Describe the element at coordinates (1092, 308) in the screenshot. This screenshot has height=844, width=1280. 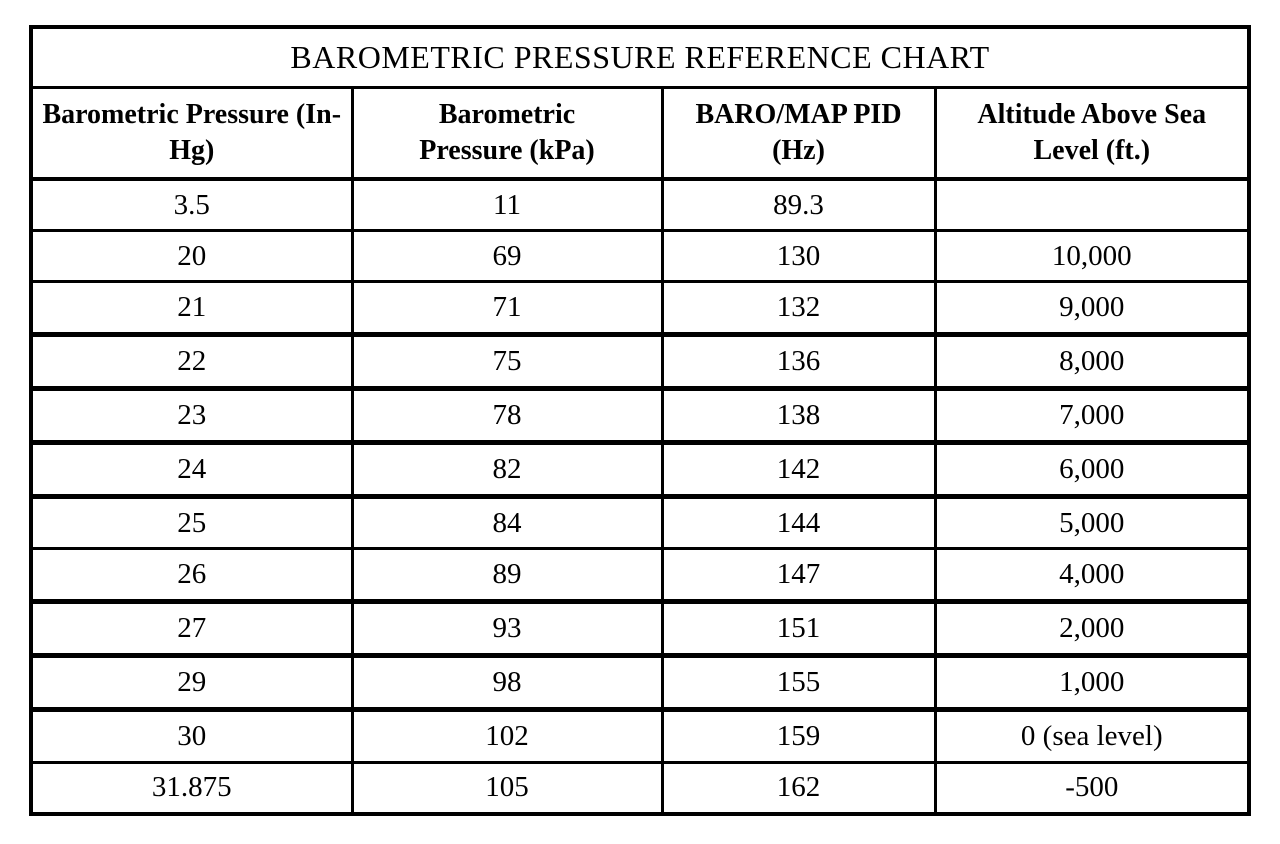
I see `cell-altitude-above-sea-level: 9,000` at that location.